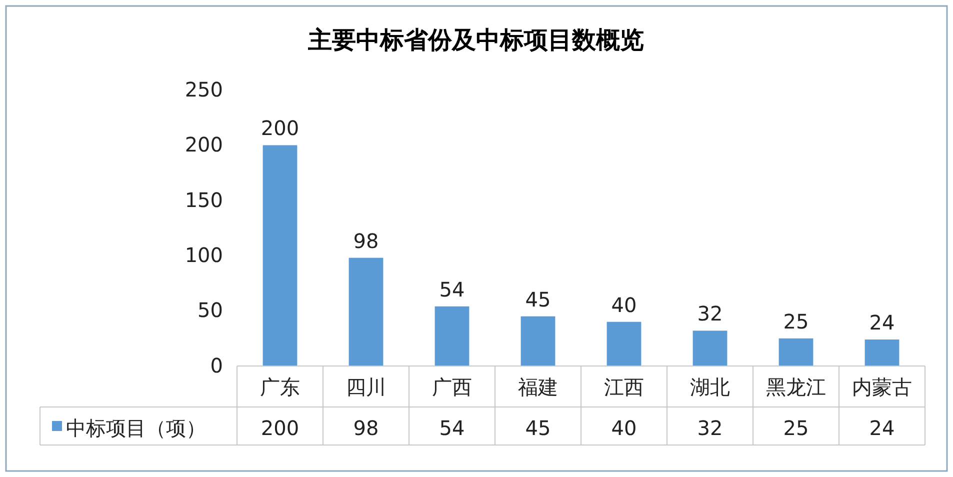 The width and height of the screenshot is (953, 477). What do you see at coordinates (796, 321) in the screenshot?
I see `data-label: 25` at bounding box center [796, 321].